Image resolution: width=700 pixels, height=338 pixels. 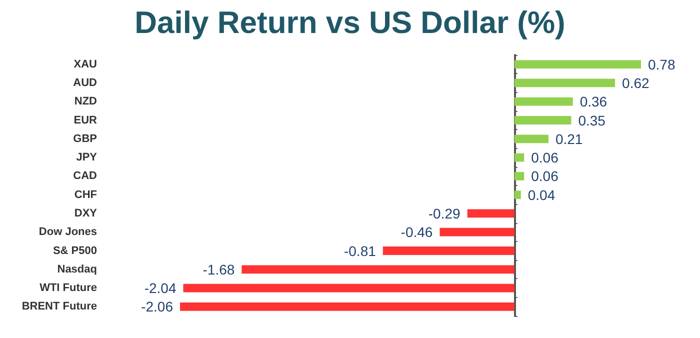 I want to click on y-tick-label: XAU, so click(x=86, y=64).